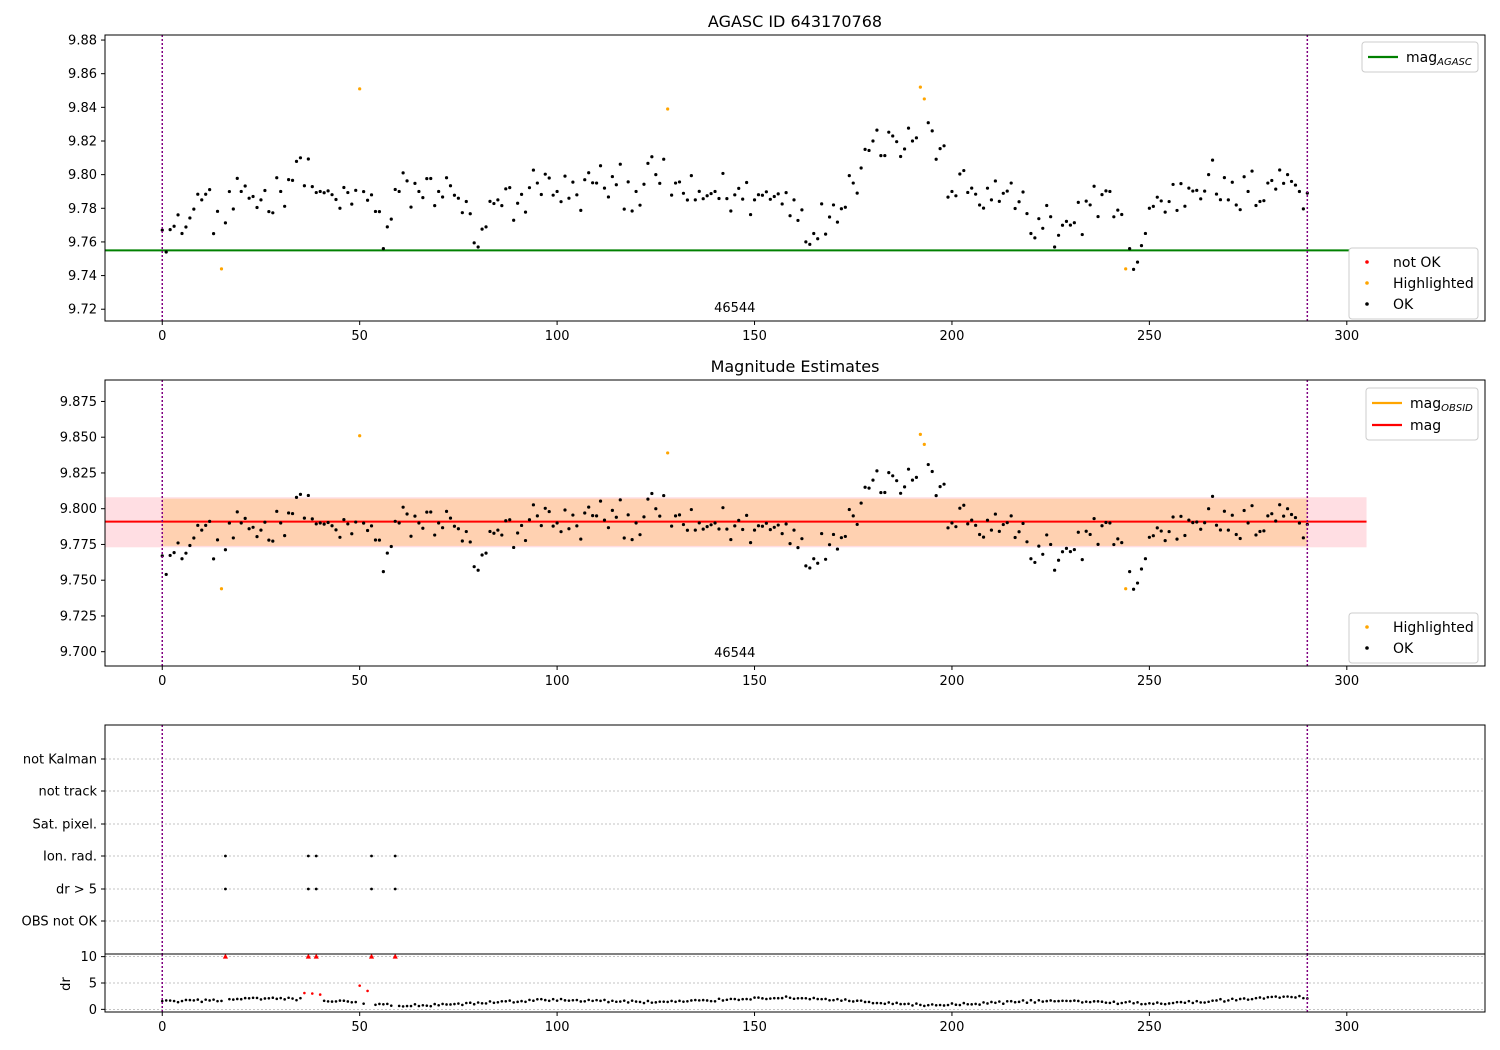 The width and height of the screenshot is (1500, 1050). Describe the element at coordinates (221, 269) in the screenshot. I see `highlighted-point` at that location.